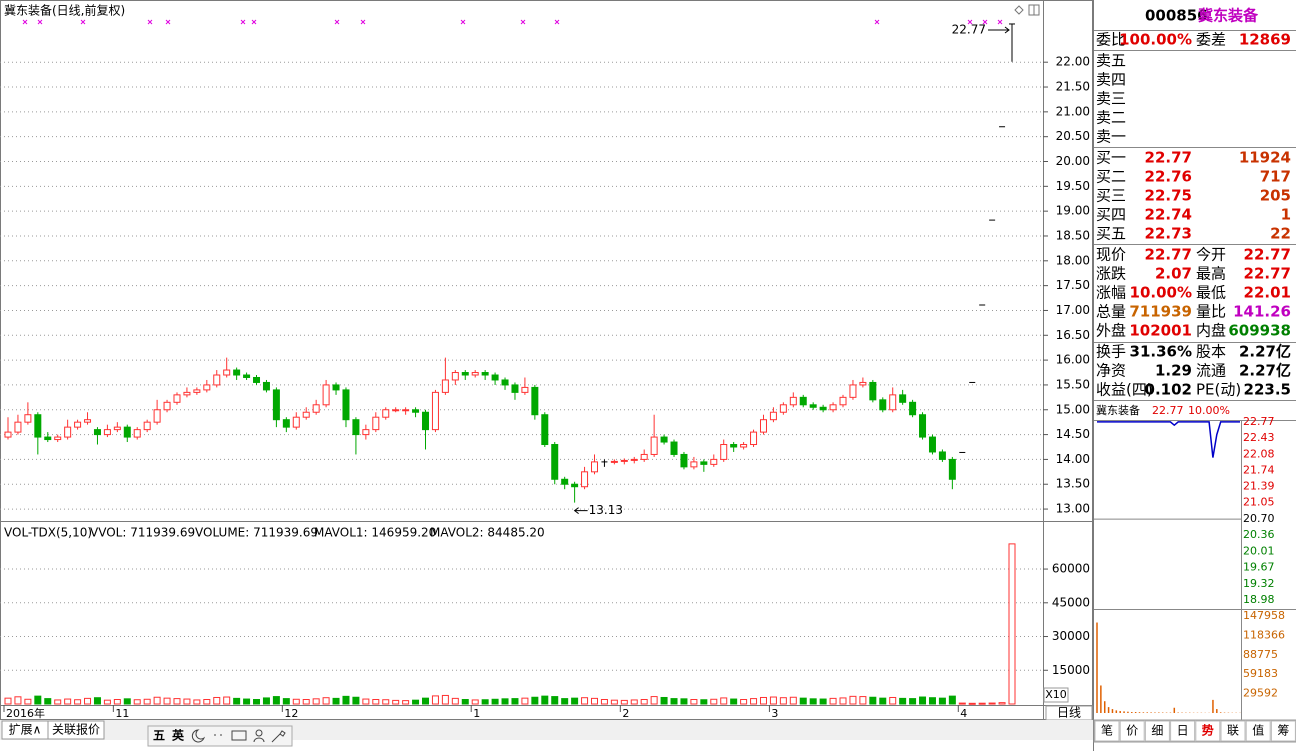 This screenshot has width=1296, height=751. Describe the element at coordinates (580, 511) in the screenshot. I see `annotation-arrow` at that location.